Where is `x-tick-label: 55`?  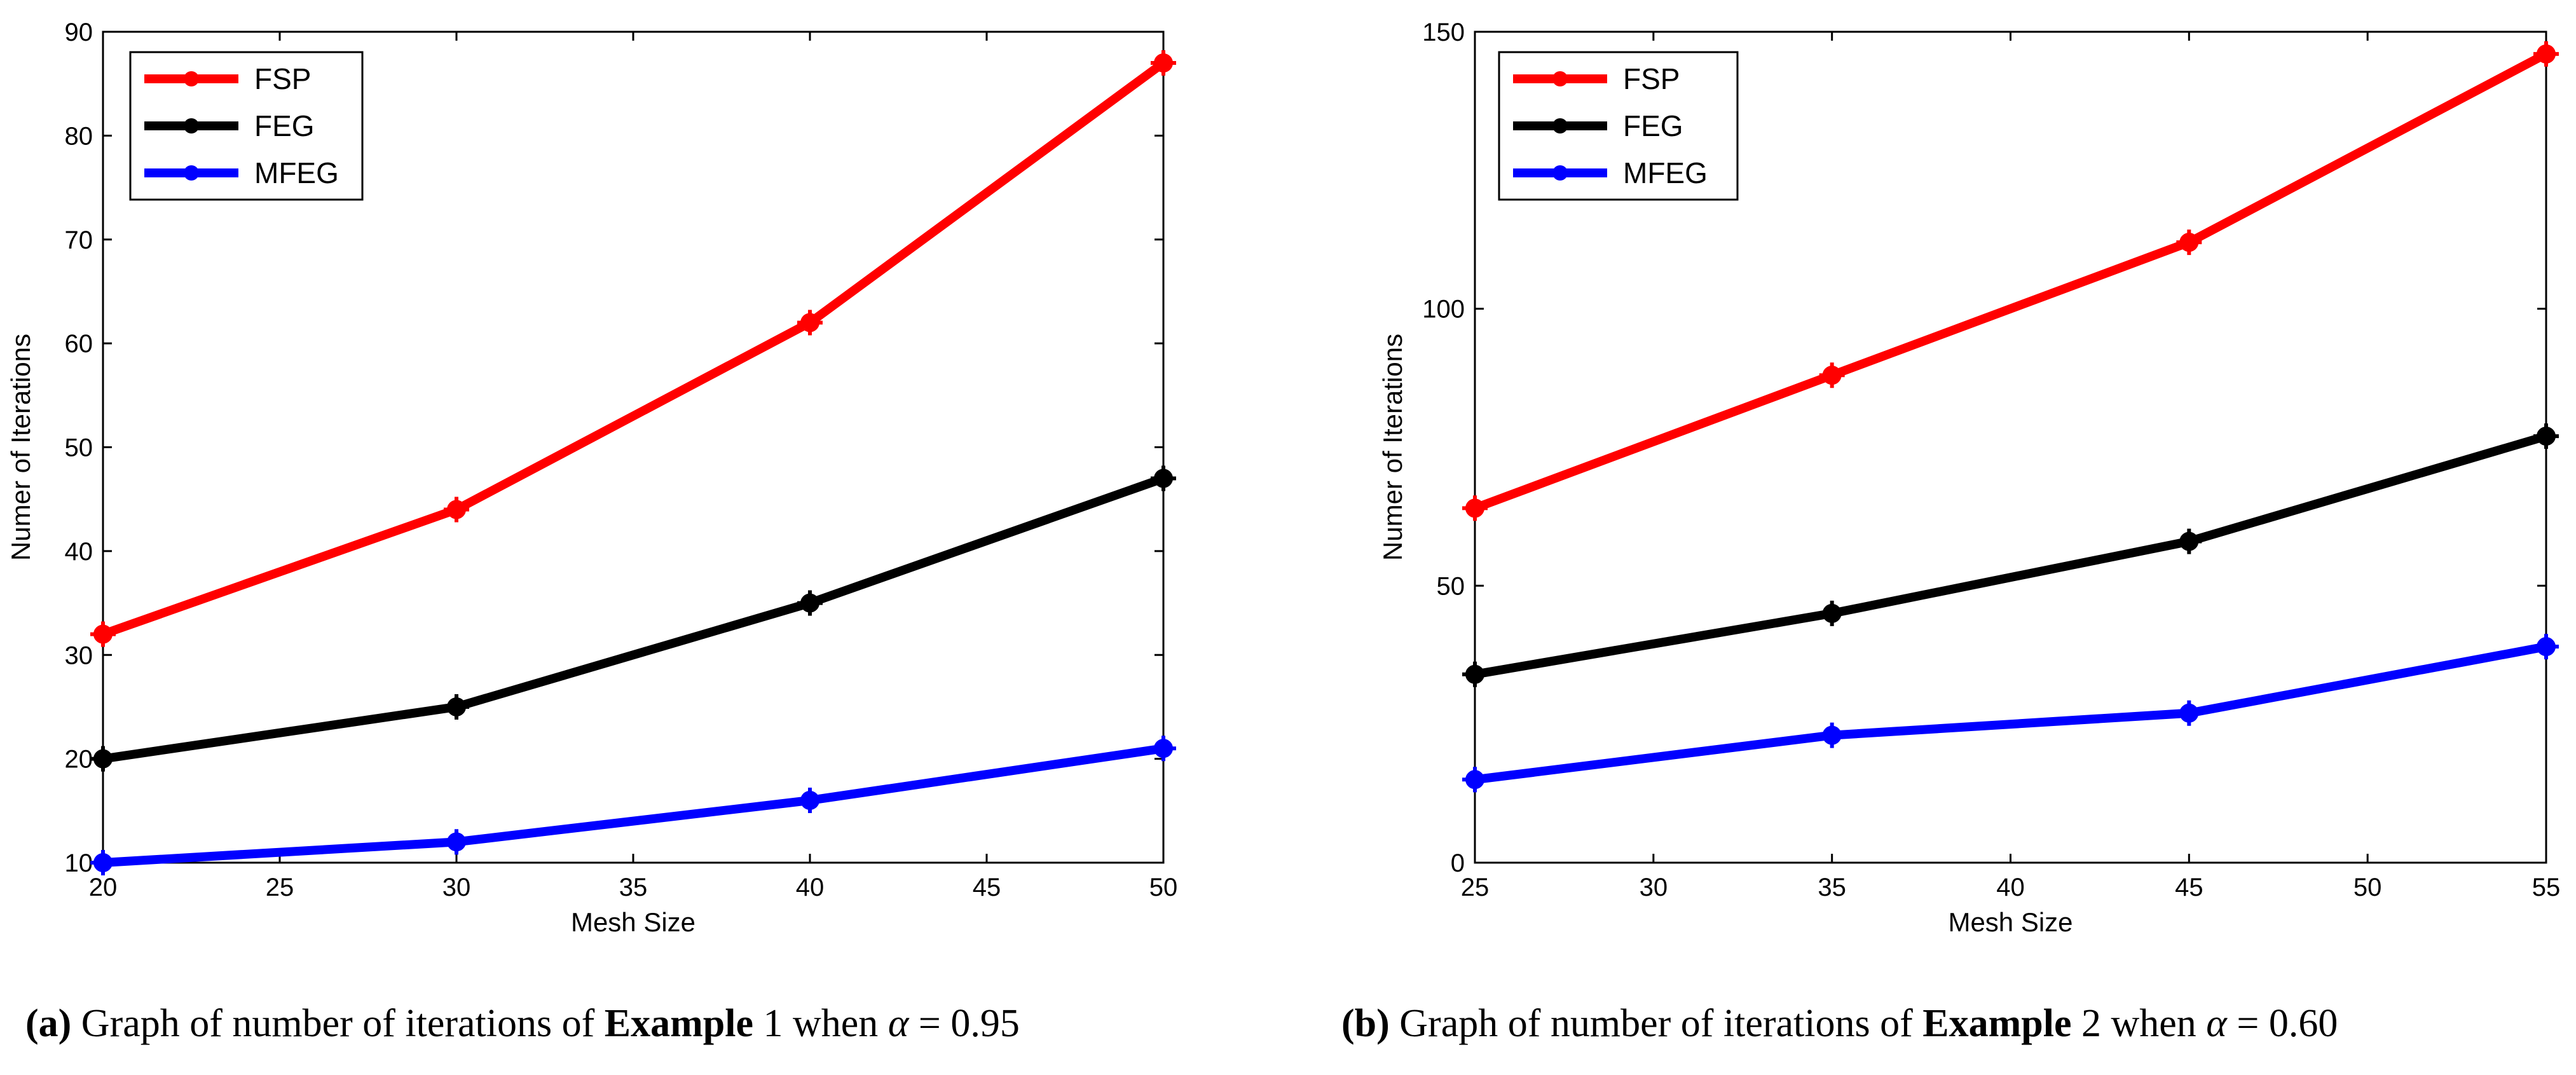
x-tick-label: 55 is located at coordinates (2546, 887).